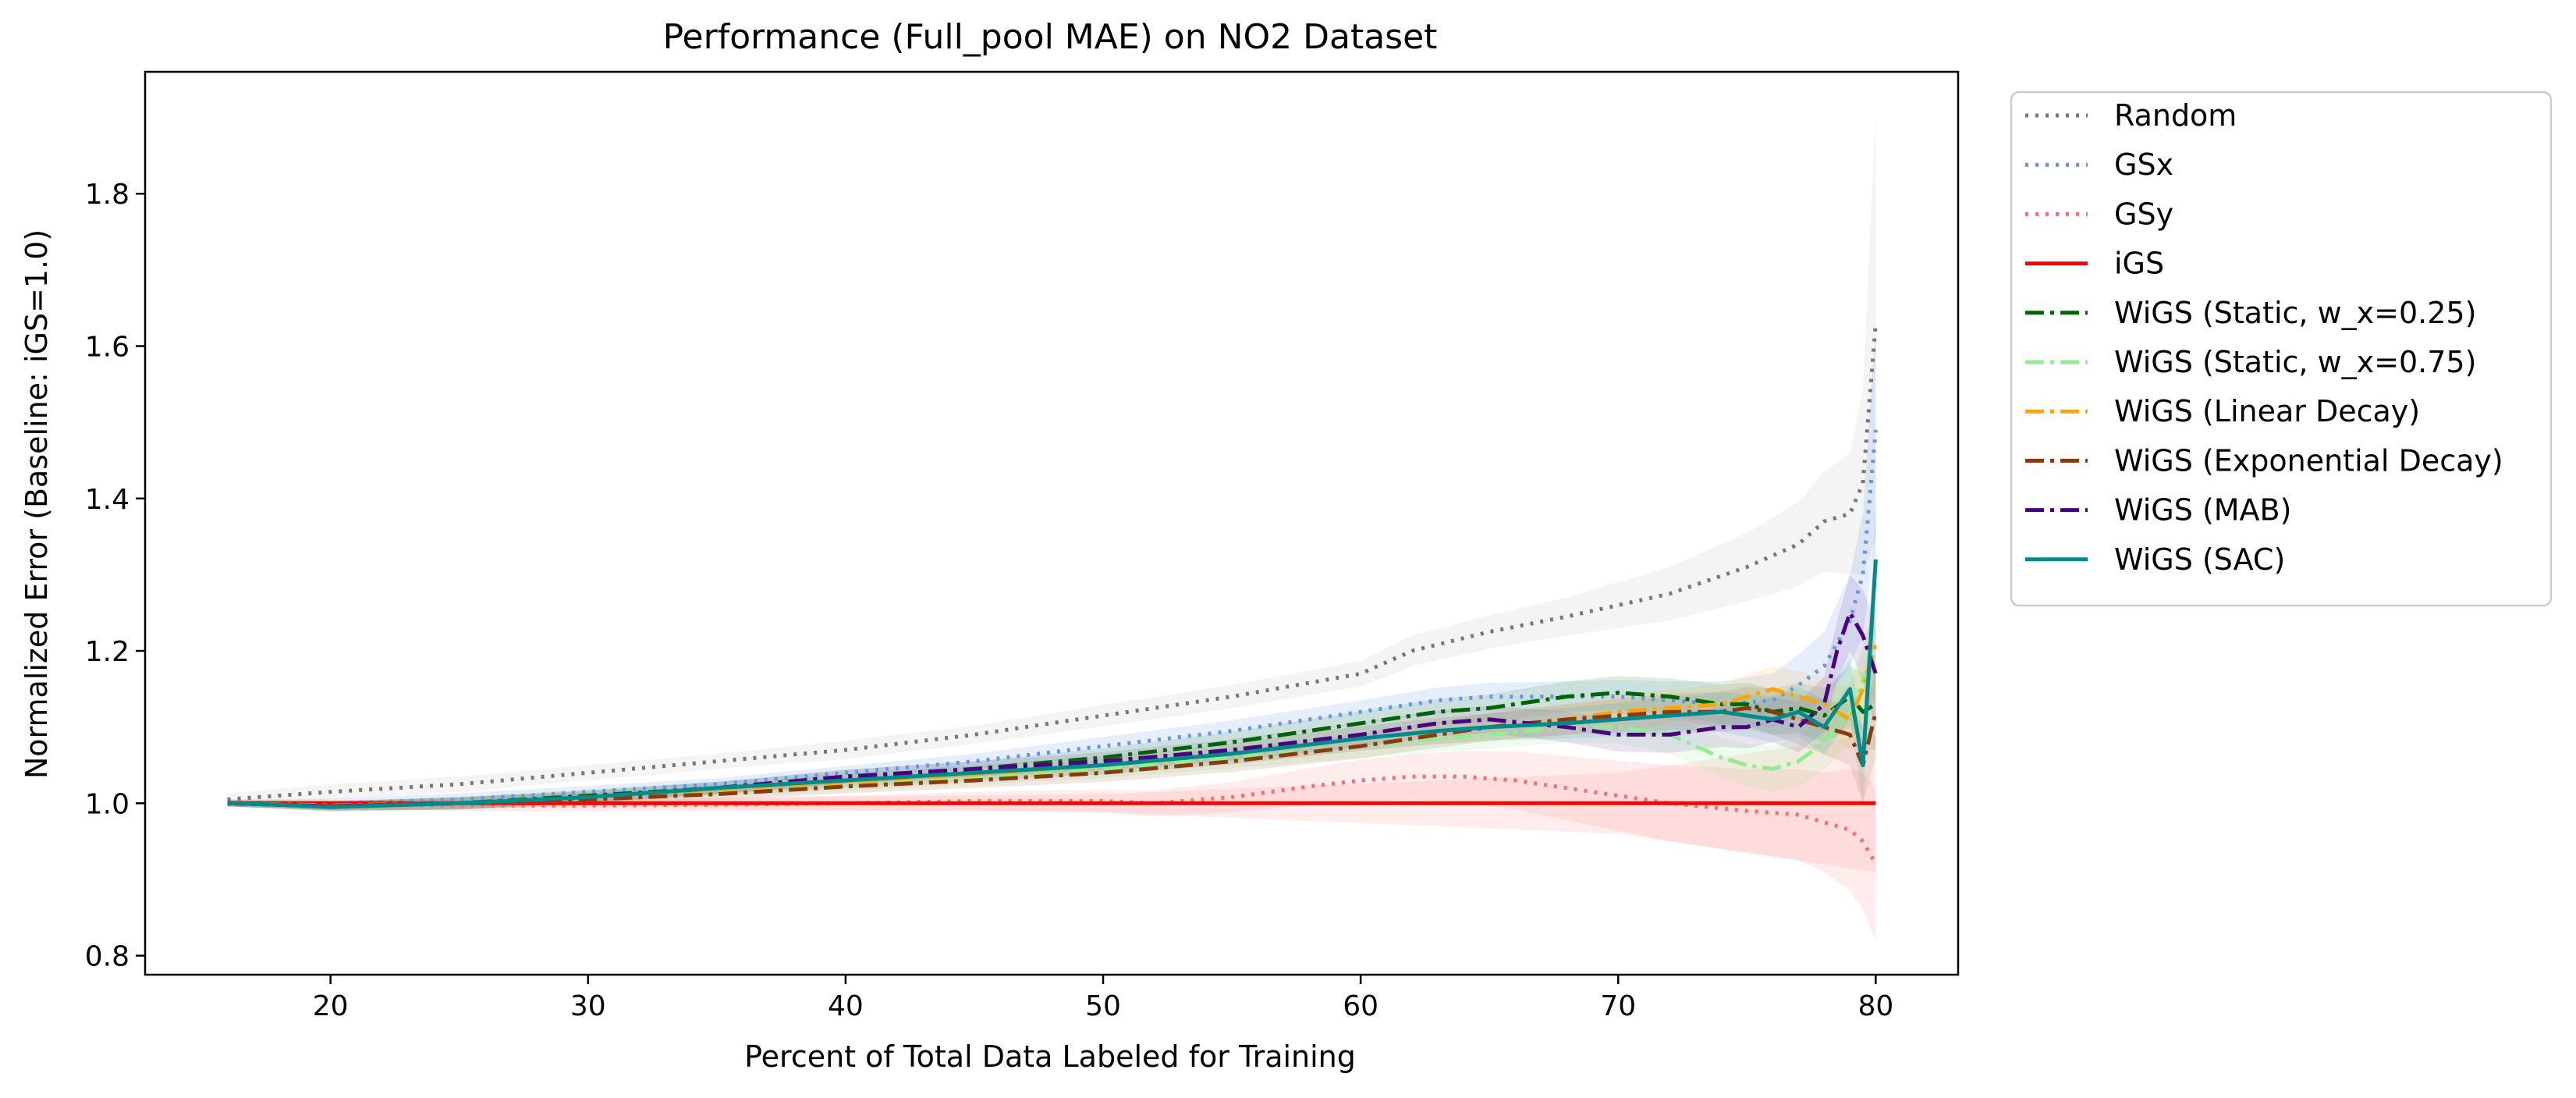  I want to click on legend-label-wigs-sac: WiGS (SAC), so click(2199, 559).